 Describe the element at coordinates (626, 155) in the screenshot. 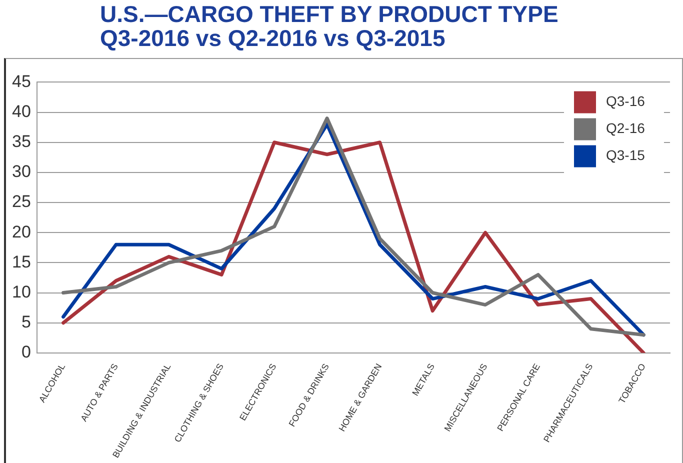

I see `legend-label: Q3-15` at that location.